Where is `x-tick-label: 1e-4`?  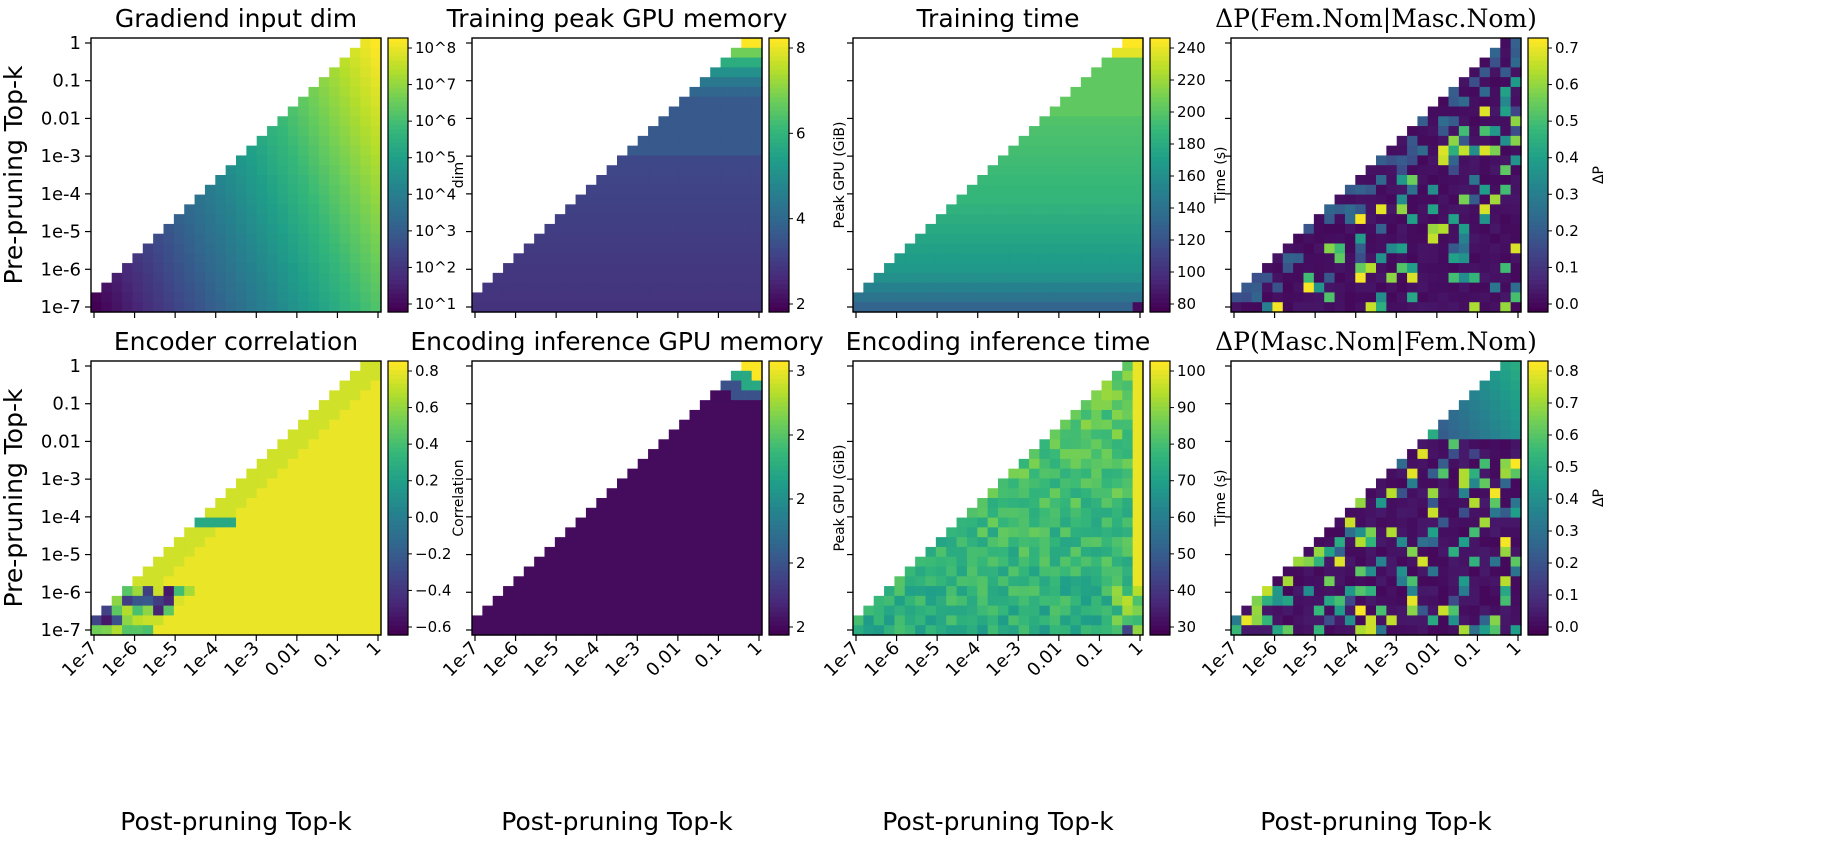
x-tick-label: 1e-4 is located at coordinates (201, 659).